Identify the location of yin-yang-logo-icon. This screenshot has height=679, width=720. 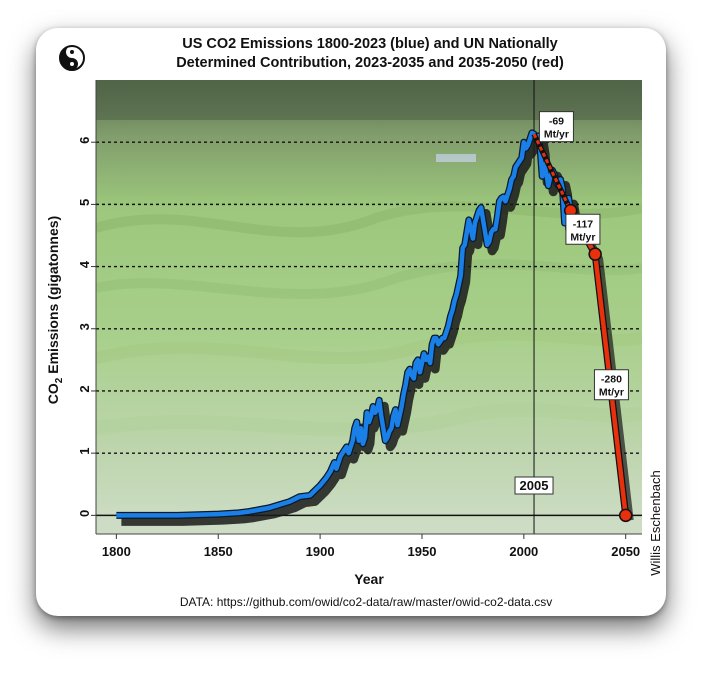
(72, 58).